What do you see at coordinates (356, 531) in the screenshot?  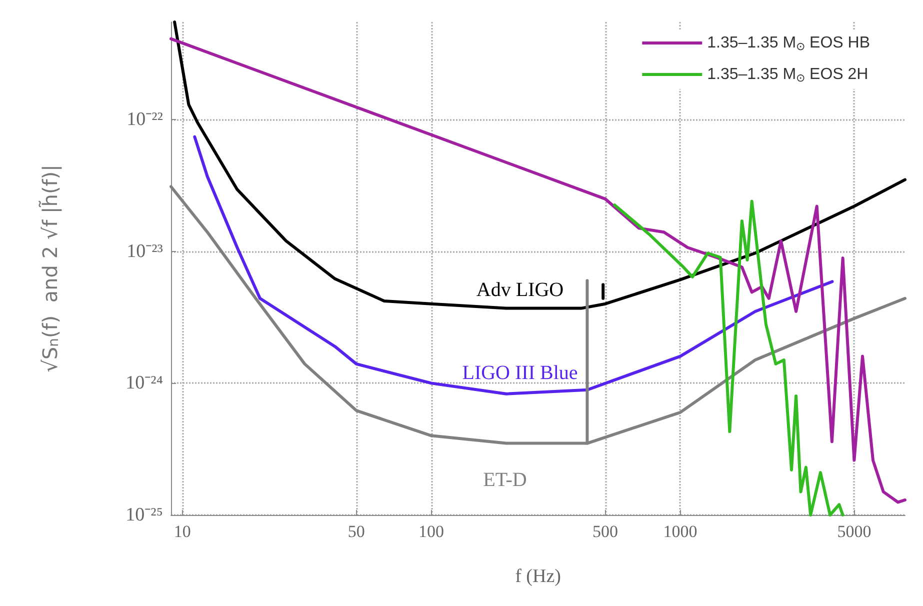 I see `x-tick-label: 50` at bounding box center [356, 531].